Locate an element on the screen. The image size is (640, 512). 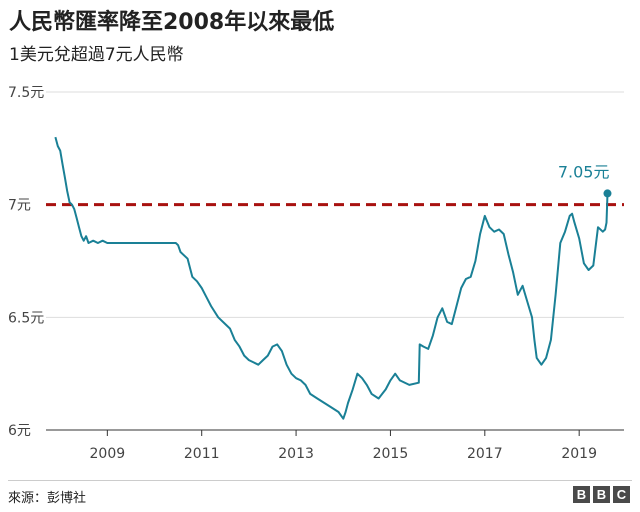
x-tick-label: 2009 is located at coordinates (108, 454).